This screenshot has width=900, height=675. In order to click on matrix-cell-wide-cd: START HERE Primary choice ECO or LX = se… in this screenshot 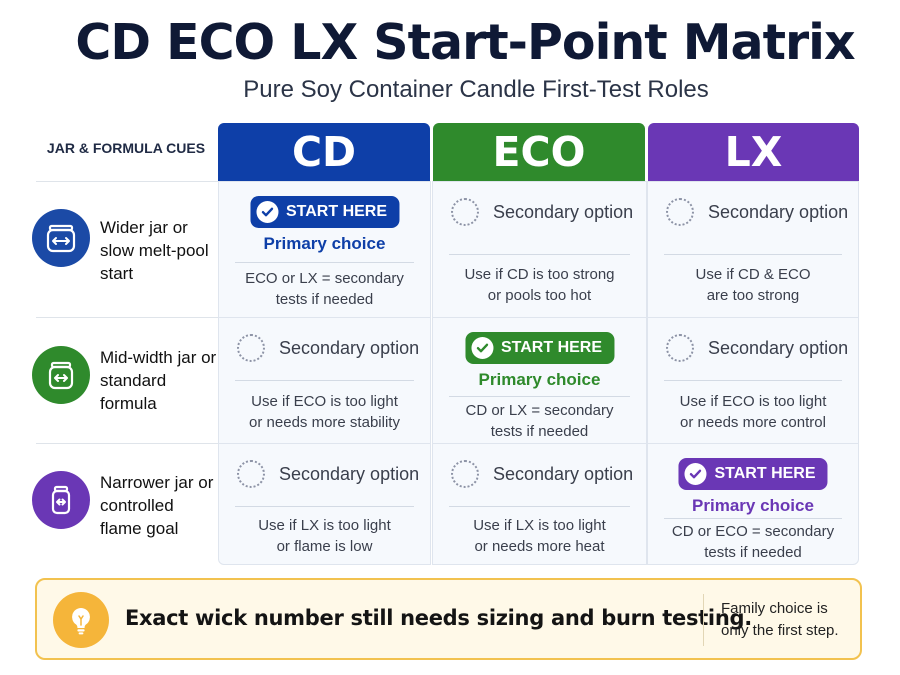, I will do `click(324, 249)`.